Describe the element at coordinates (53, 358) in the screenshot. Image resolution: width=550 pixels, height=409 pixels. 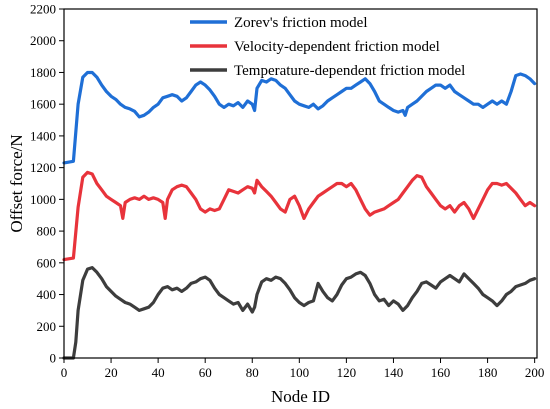
I see `y-tick-label: 0` at that location.